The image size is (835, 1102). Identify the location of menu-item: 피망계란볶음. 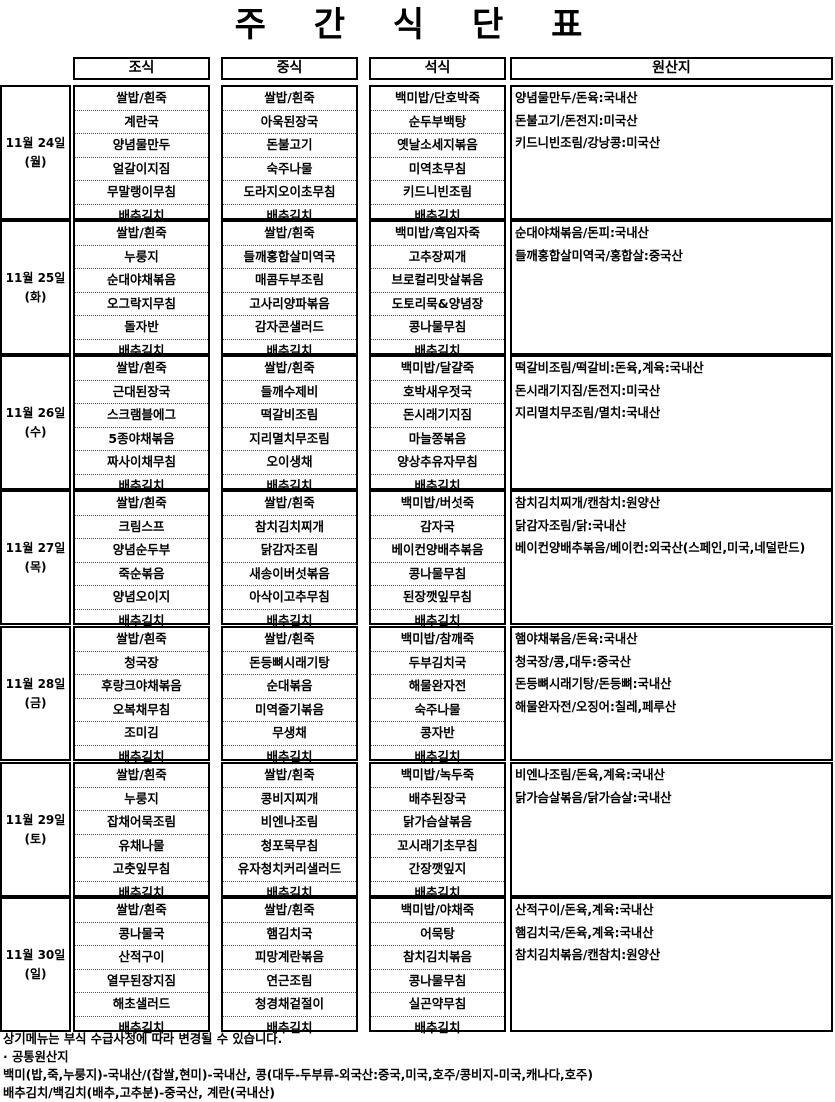
(289, 958).